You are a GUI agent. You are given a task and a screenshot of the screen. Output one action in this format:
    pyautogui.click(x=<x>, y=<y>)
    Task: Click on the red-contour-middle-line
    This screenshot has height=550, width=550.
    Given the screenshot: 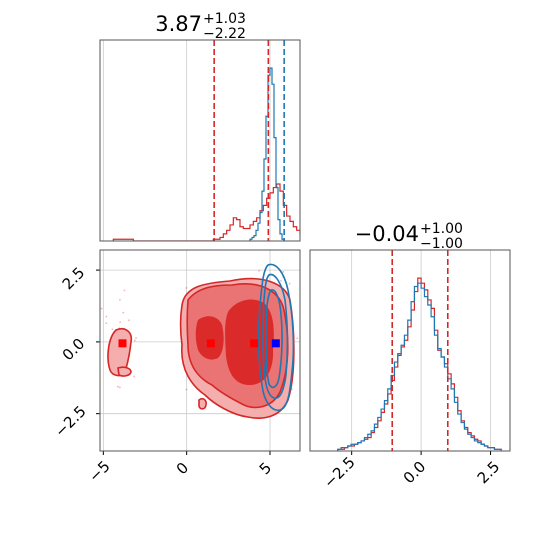 What is the action you would take?
    pyautogui.click(x=237, y=346)
    